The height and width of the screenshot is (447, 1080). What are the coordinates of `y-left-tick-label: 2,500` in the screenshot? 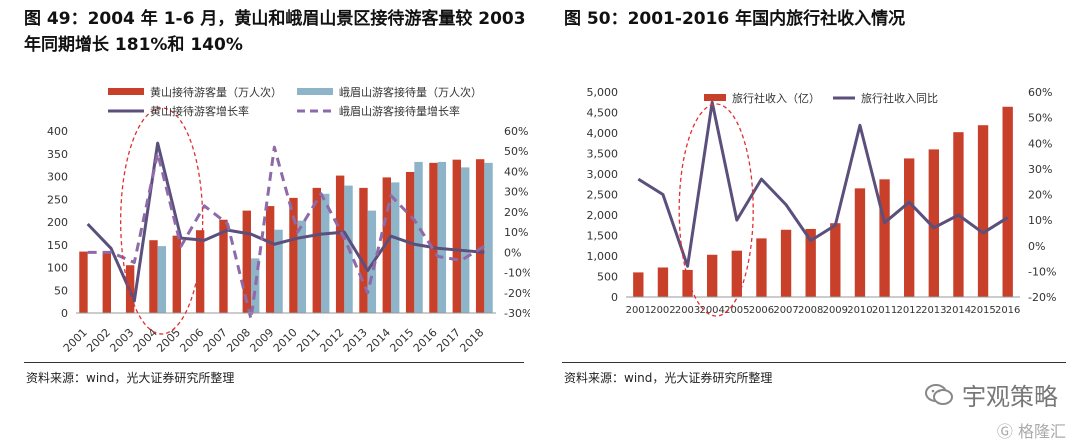 It's located at (603, 195).